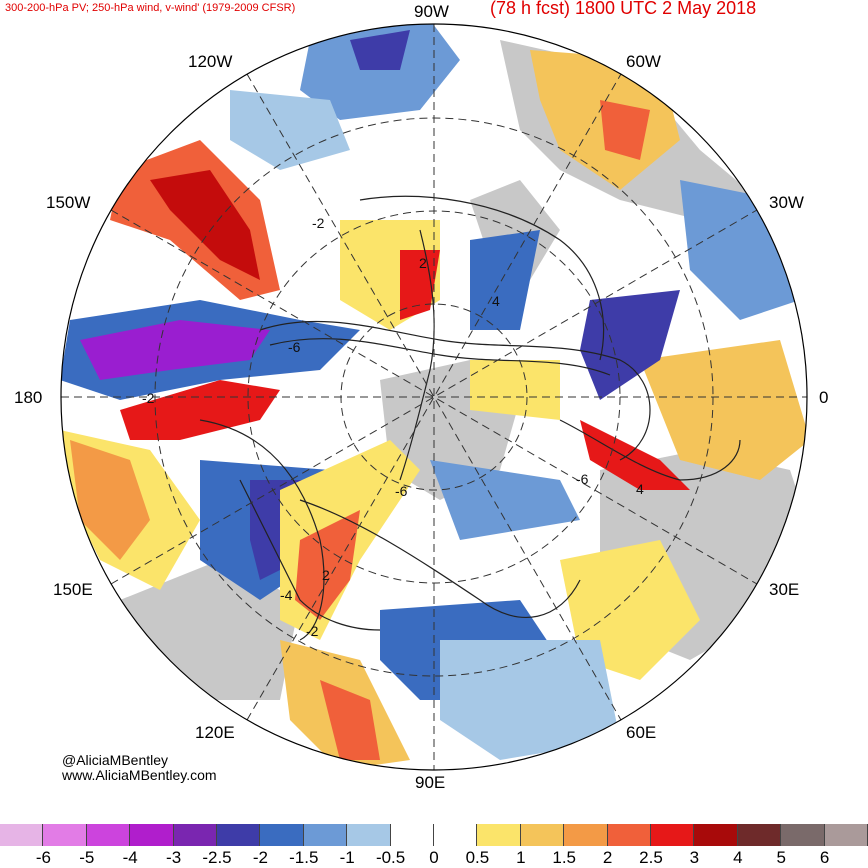 The image size is (868, 868). What do you see at coordinates (217, 857) in the screenshot?
I see `colorbar-tick-label: -2.5` at bounding box center [217, 857].